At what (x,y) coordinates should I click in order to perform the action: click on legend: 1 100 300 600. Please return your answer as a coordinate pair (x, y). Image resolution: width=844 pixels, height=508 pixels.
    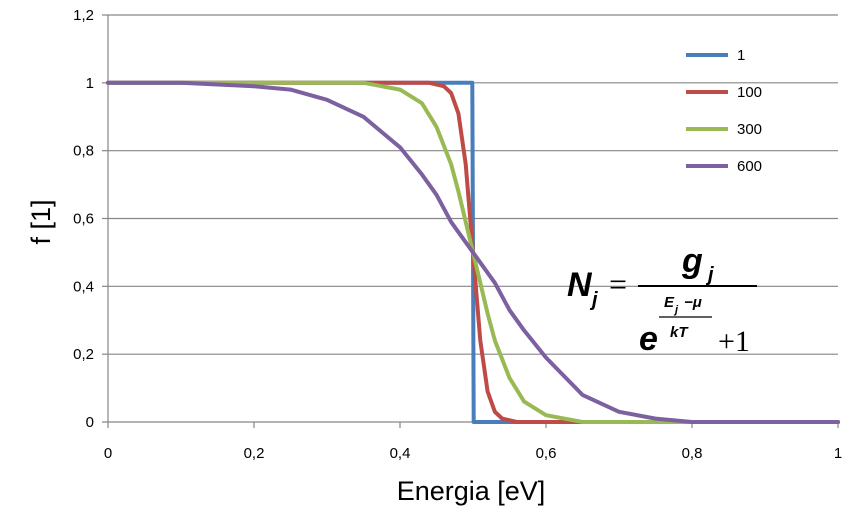
    Looking at the image, I should click on (724, 111).